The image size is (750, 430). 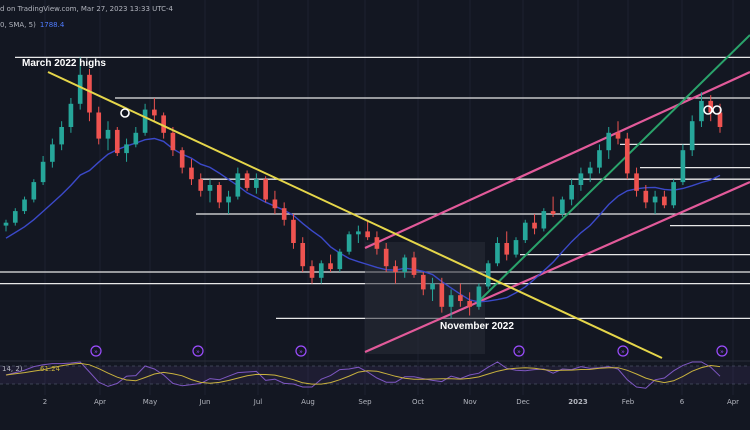 What do you see at coordinates (628, 402) in the screenshot?
I see `x-tick-label: Feb` at bounding box center [628, 402].